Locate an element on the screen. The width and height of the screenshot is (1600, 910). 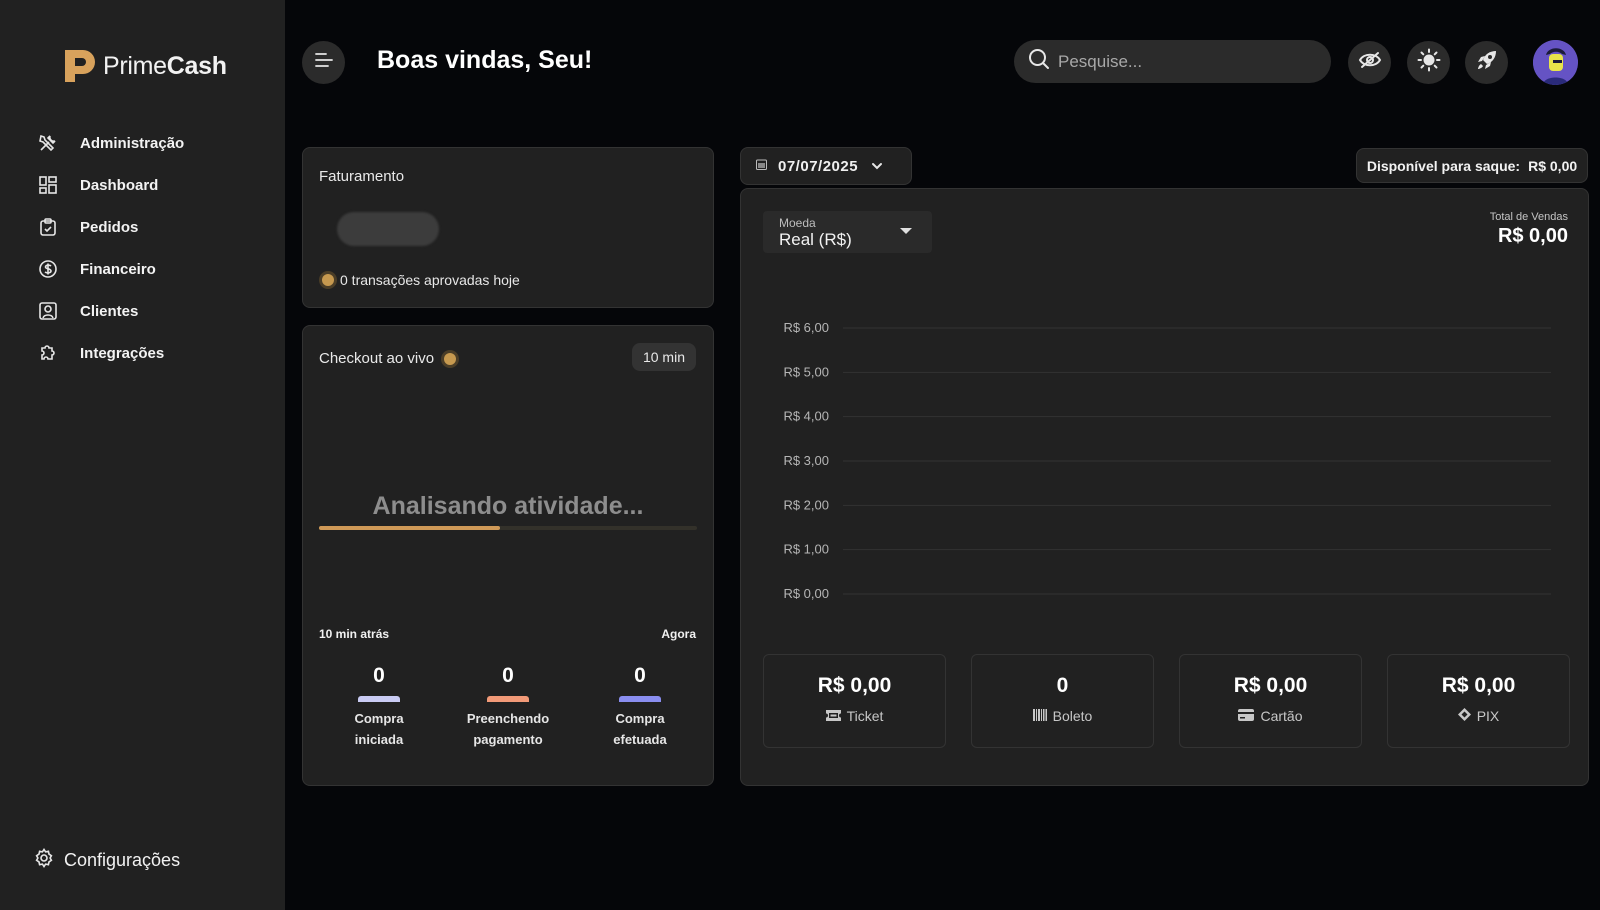
sidebar-item-pedidos: Pedidos is located at coordinates (111, 227).